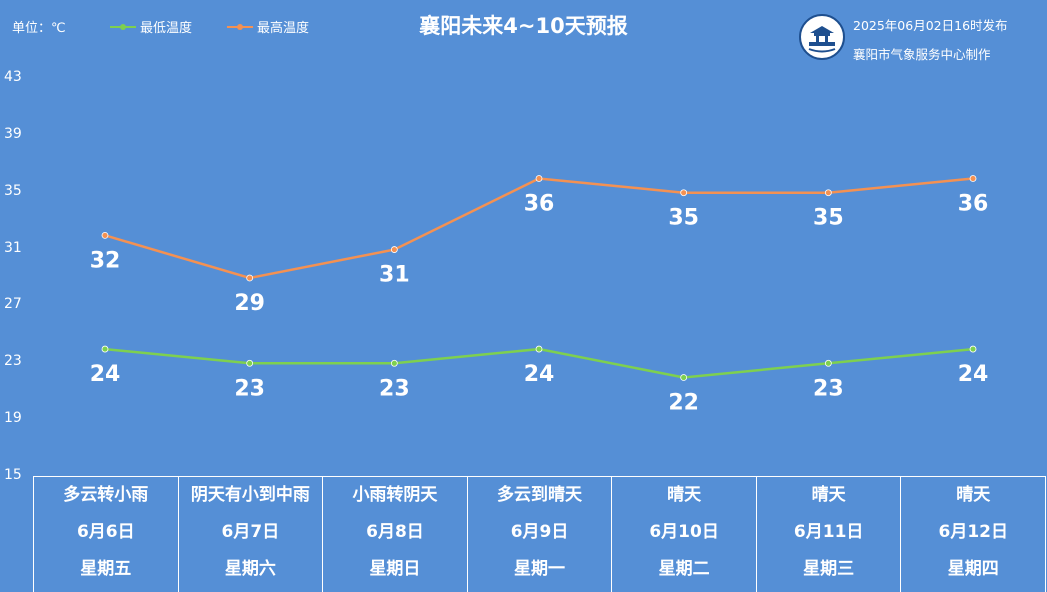  I want to click on maker-label: 襄阳市气象服务中心制作, so click(922, 54).